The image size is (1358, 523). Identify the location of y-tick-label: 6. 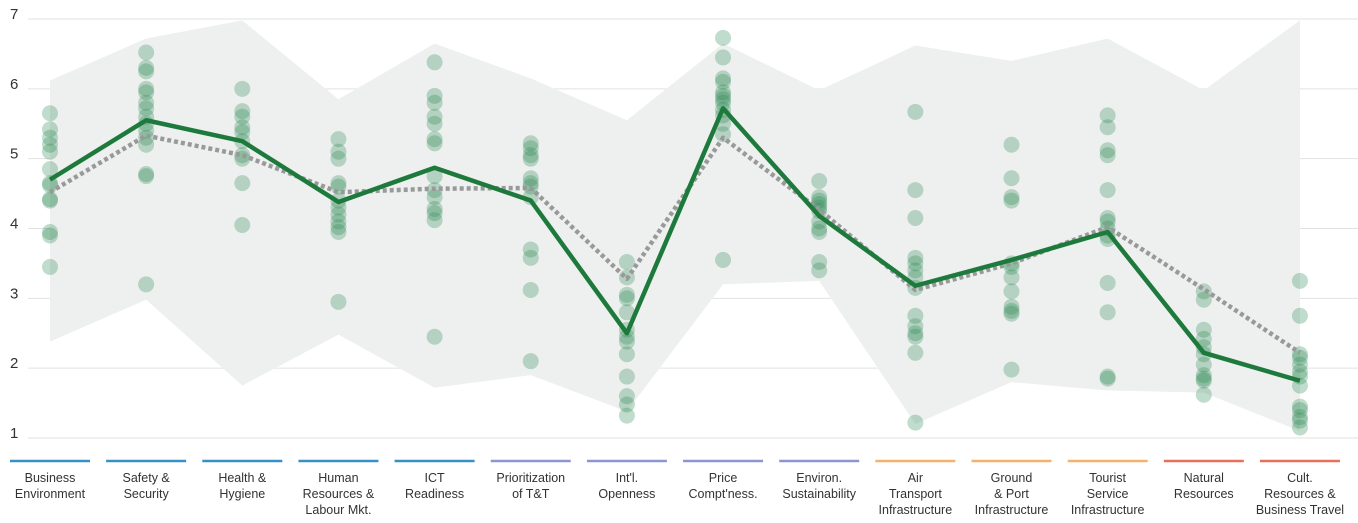
(14, 84).